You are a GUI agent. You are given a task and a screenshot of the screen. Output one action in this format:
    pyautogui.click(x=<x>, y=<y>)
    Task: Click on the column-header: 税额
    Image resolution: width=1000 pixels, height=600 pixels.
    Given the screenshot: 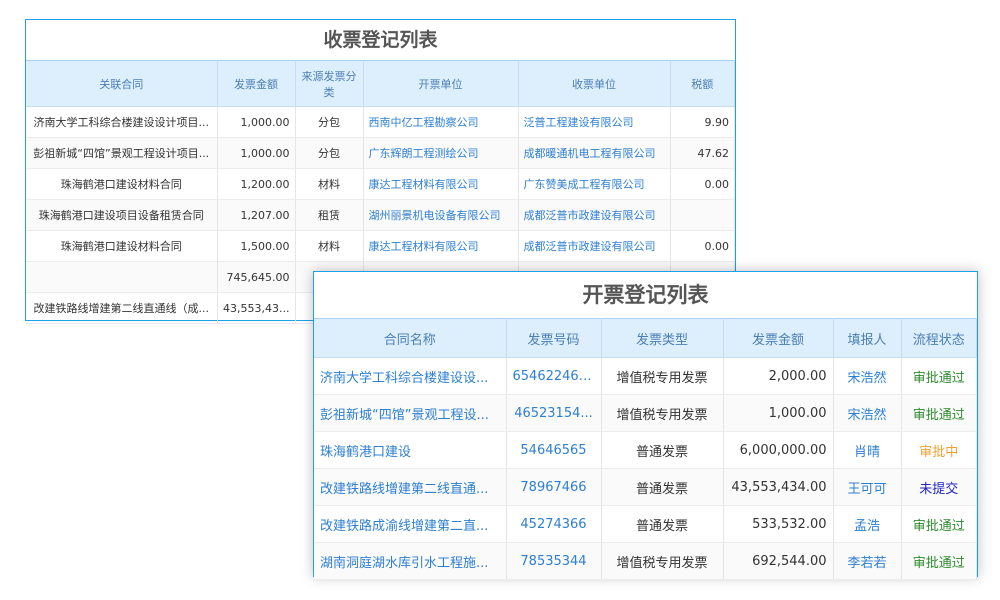 What is the action you would take?
    pyautogui.click(x=702, y=83)
    